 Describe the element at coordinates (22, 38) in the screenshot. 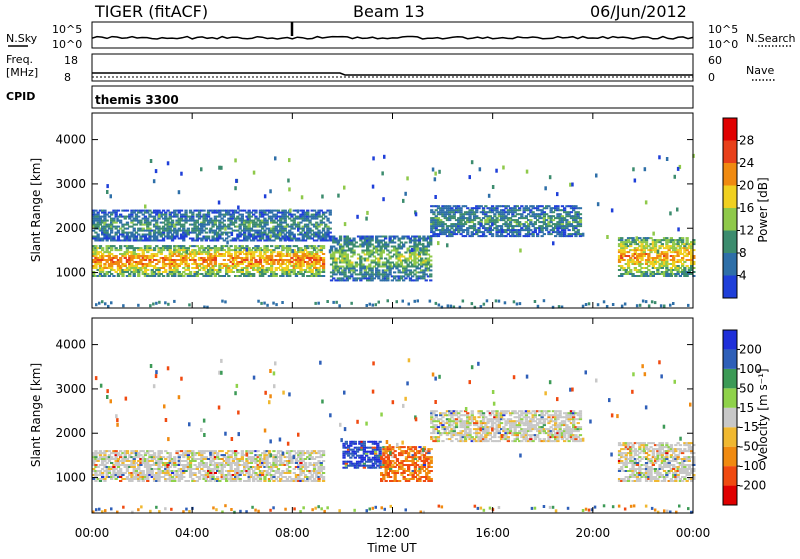

I see `nsky-label: N.Sky` at that location.